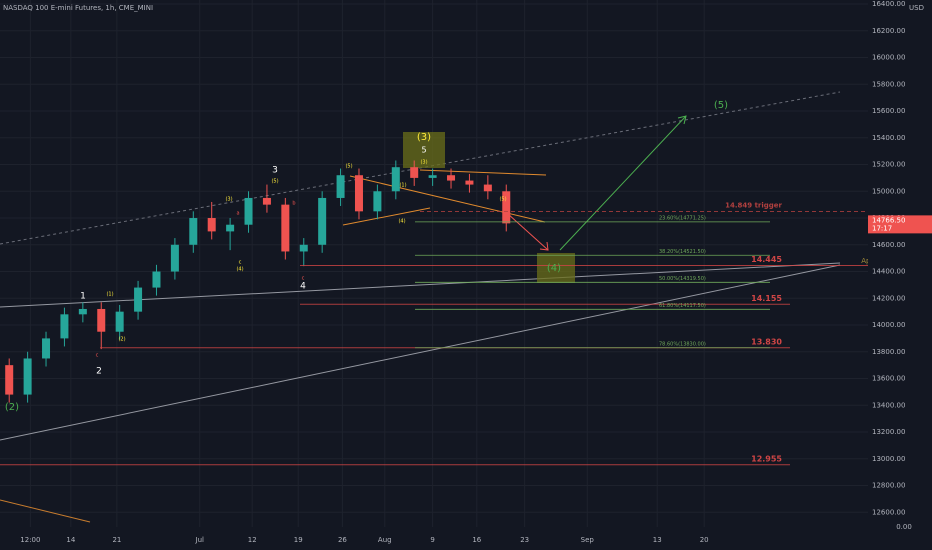 The image size is (932, 550). Describe the element at coordinates (342, 540) in the screenshot. I see `x-tick-label: 26` at that location.